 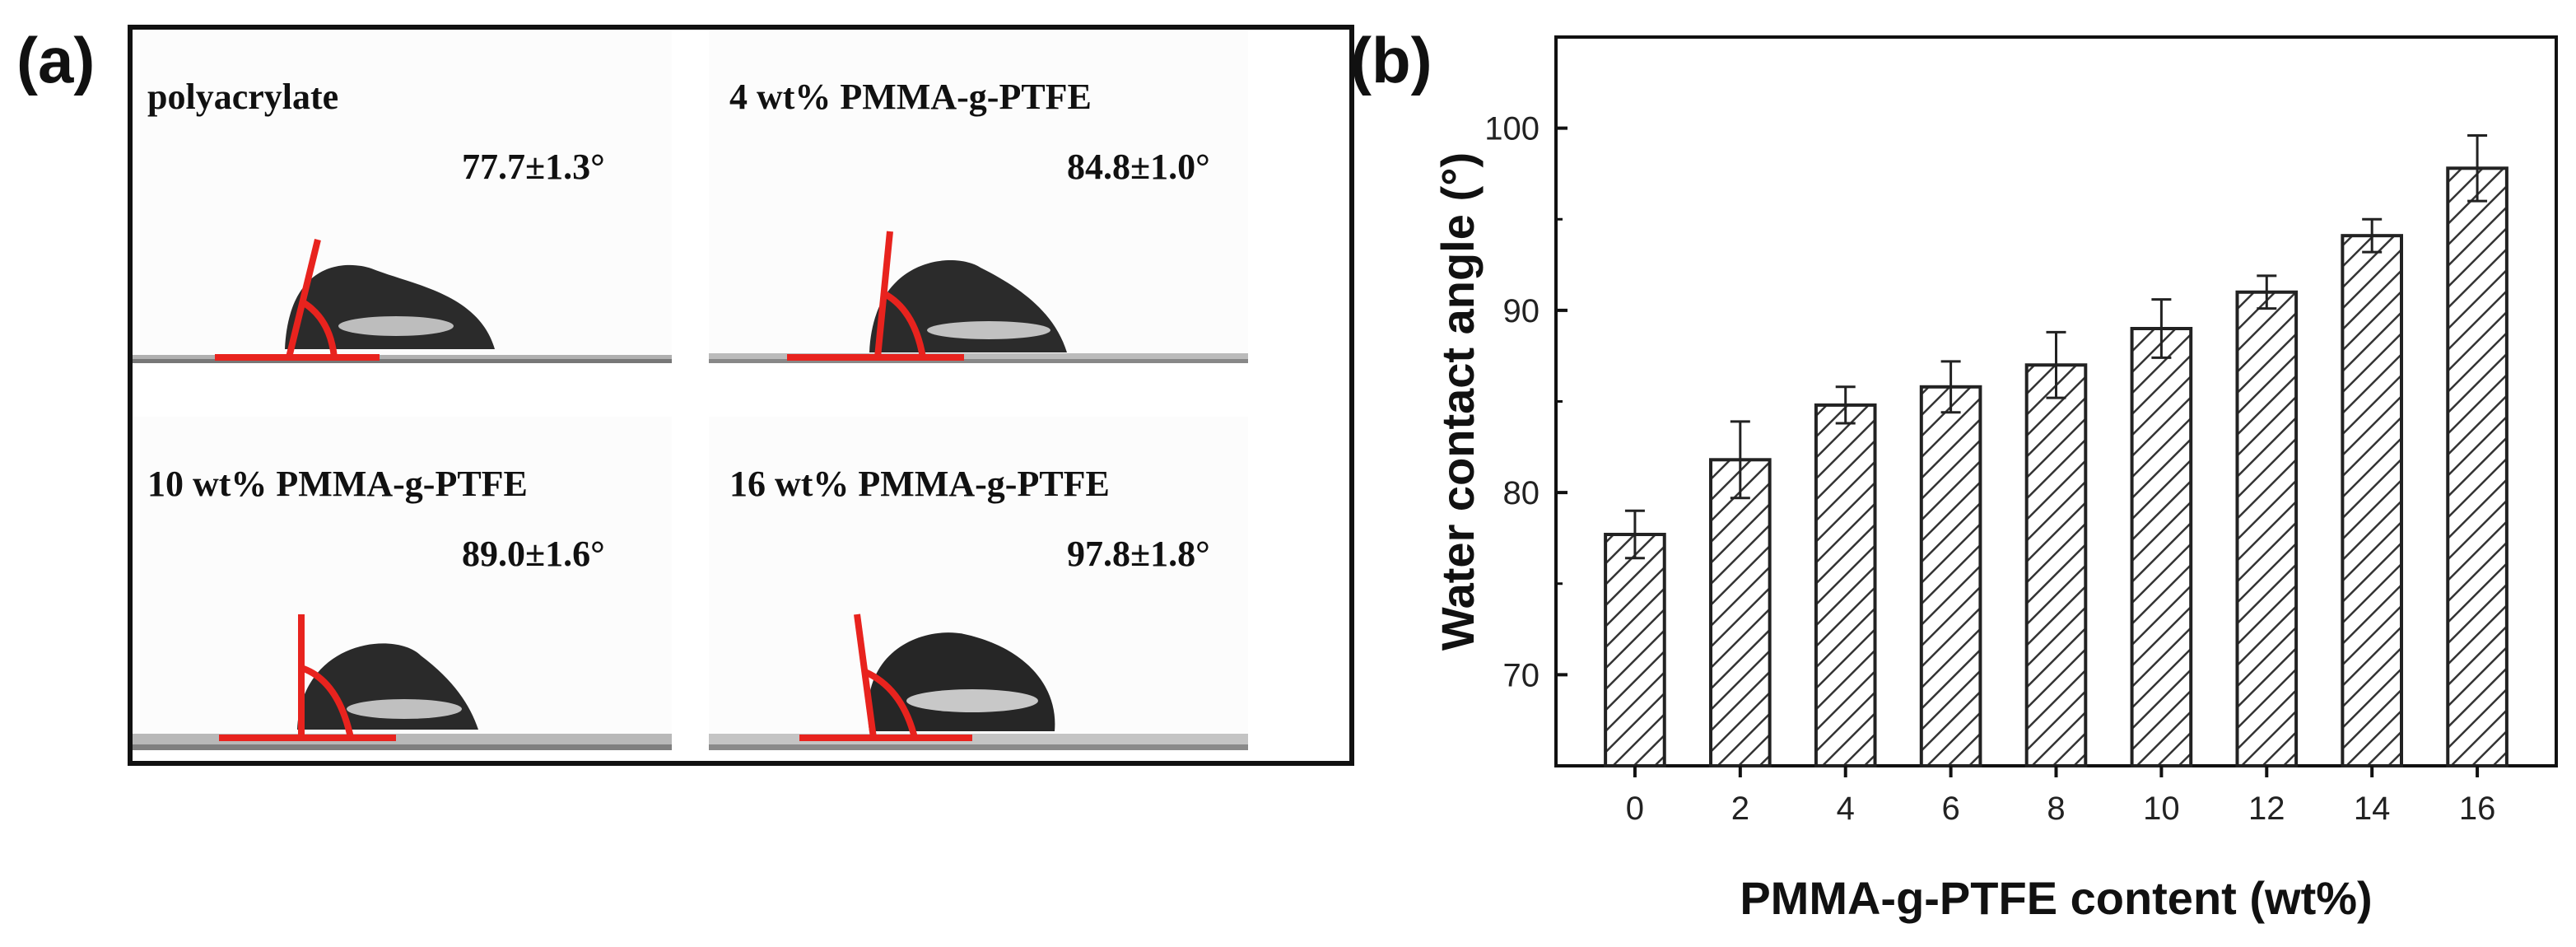 I want to click on x-tick-label: 14, so click(x=2372, y=809).